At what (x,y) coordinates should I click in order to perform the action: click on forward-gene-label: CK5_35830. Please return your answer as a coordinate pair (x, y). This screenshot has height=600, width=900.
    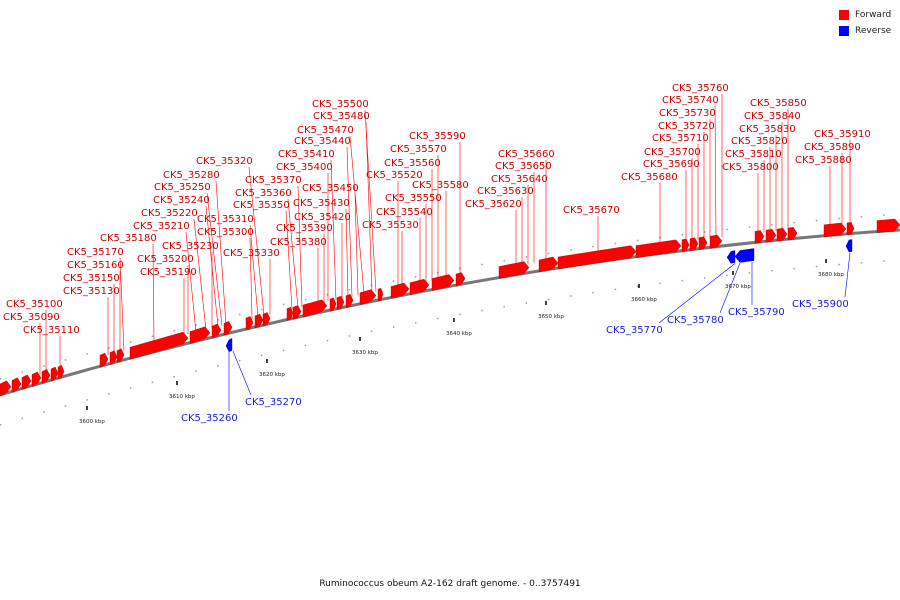
    Looking at the image, I should click on (767, 129).